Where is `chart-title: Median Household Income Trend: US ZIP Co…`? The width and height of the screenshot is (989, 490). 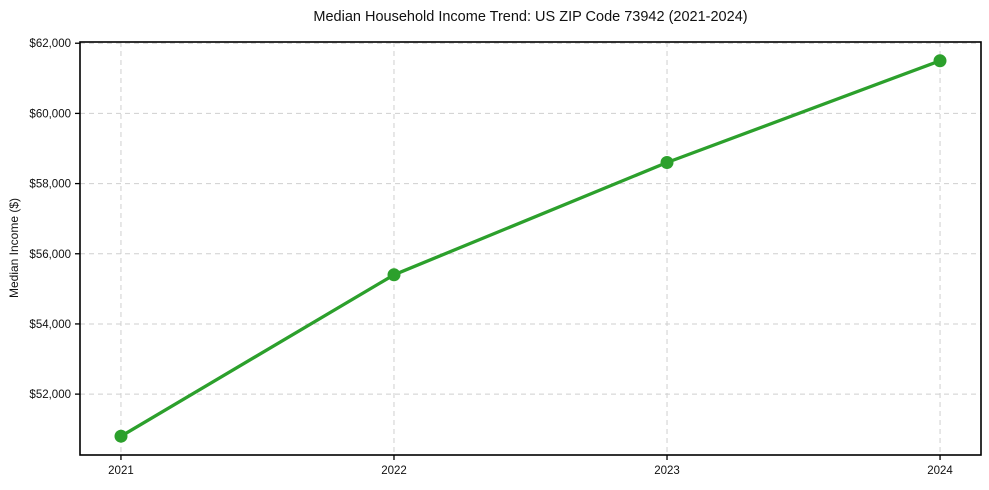
chart-title: Median Household Income Trend: US ZIP Co… is located at coordinates (530, 17).